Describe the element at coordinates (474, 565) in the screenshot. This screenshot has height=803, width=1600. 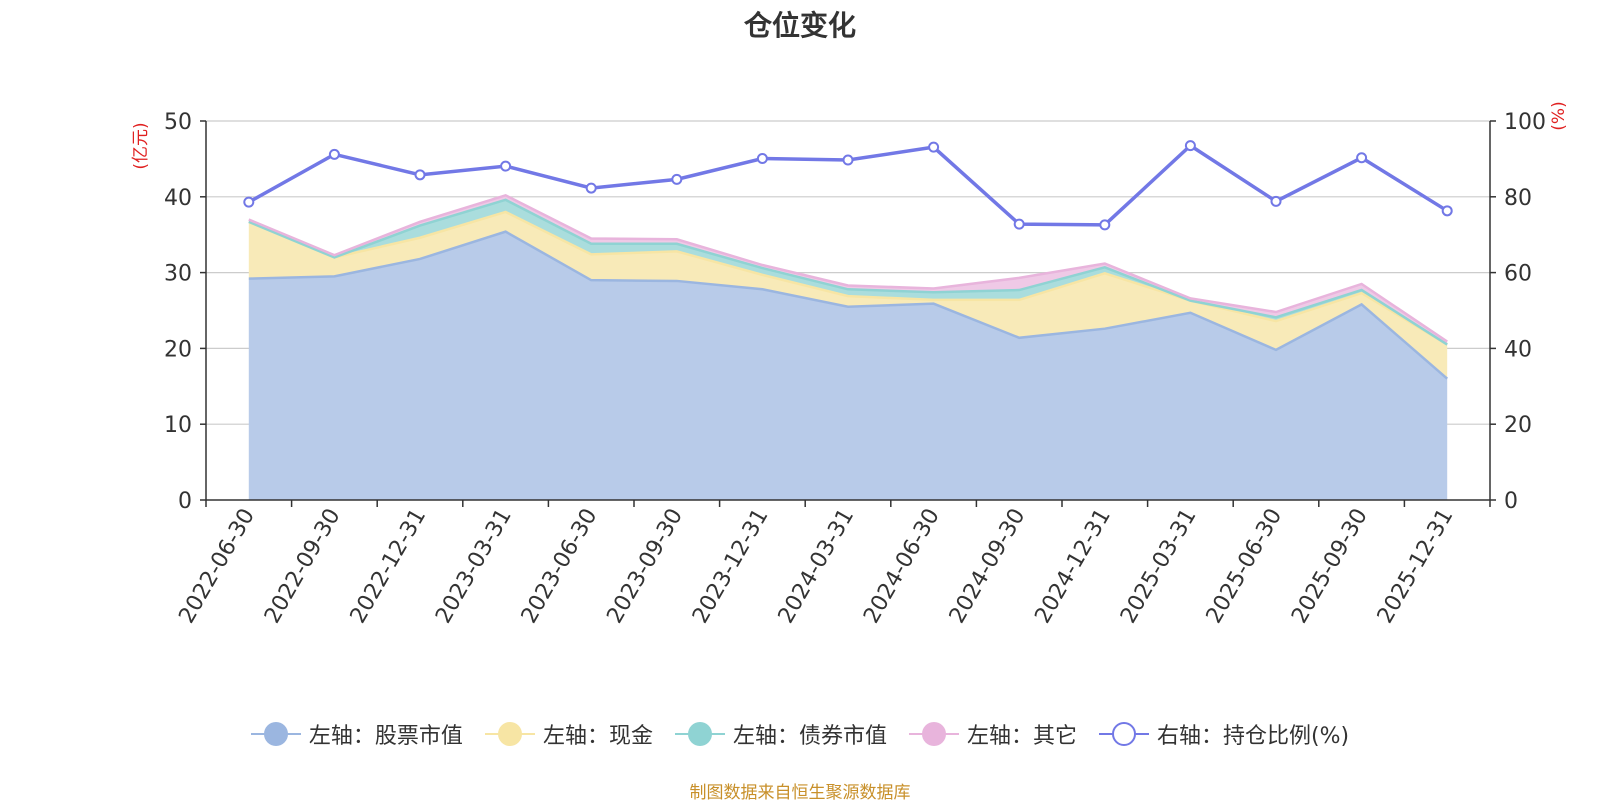
I see `x-axis-tick-label: 2023-03-31` at that location.